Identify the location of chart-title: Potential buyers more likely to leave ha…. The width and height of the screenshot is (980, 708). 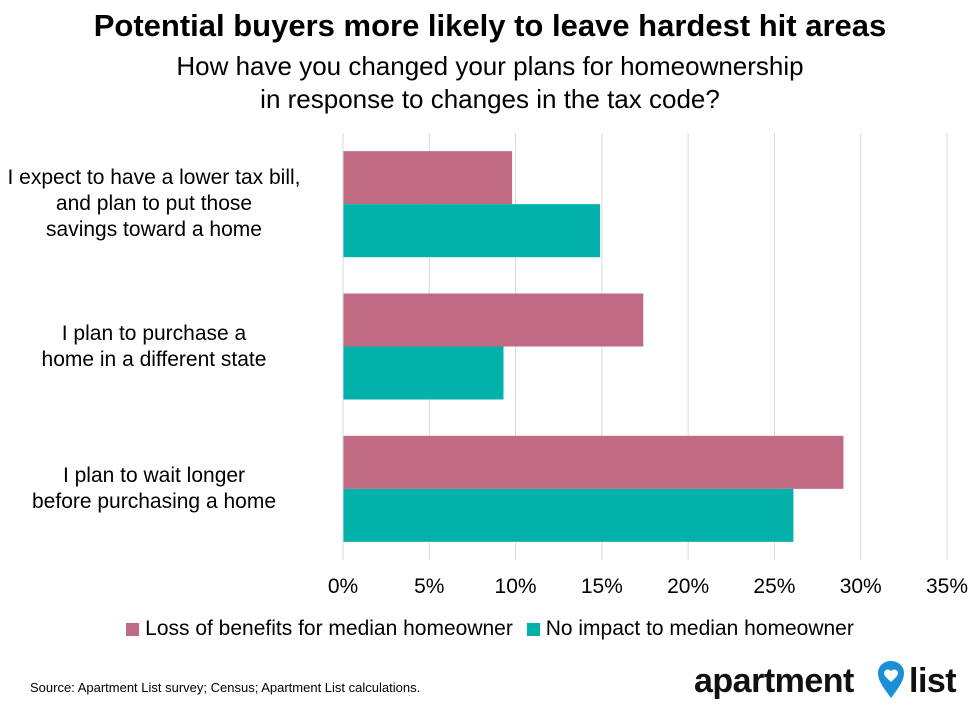
(490, 25).